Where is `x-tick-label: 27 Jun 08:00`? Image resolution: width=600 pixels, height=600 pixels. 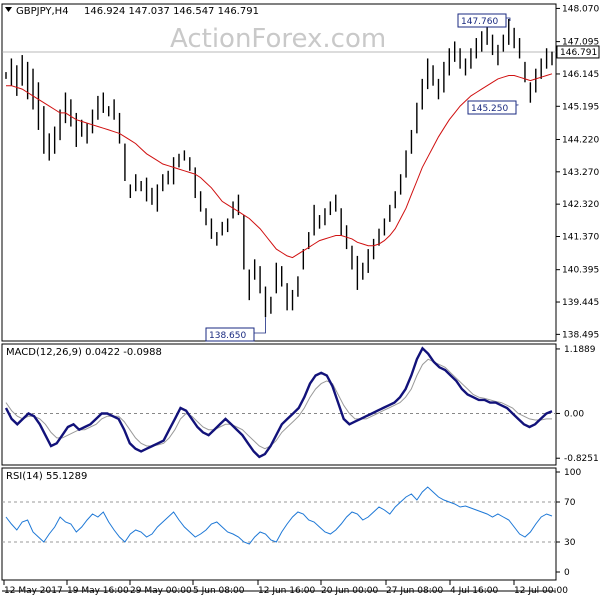
x-tick-label: 27 Jun 08:00 is located at coordinates (414, 591).